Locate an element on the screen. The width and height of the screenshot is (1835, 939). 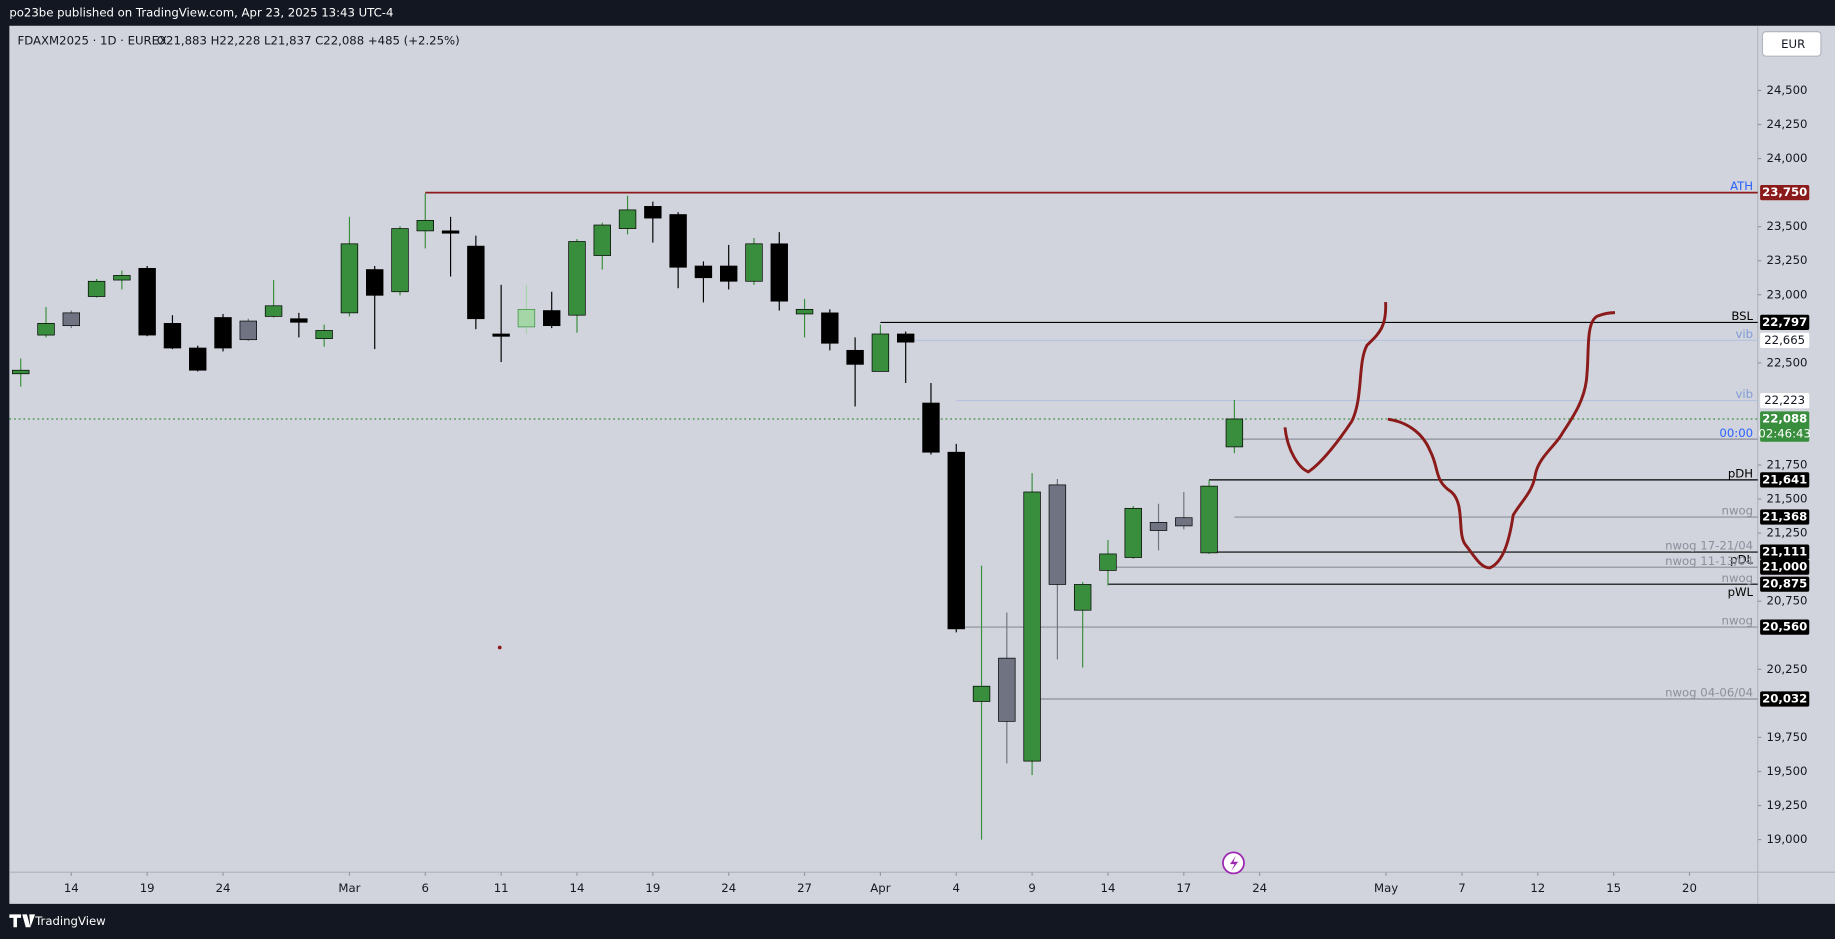
x-tick-label: 20 is located at coordinates (1689, 888).